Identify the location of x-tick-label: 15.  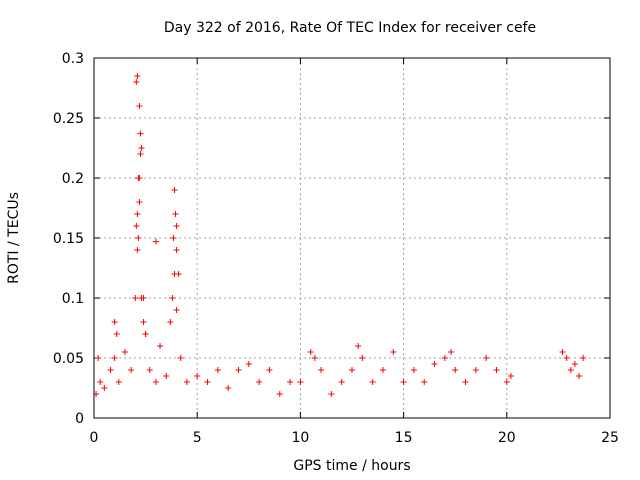
(404, 438).